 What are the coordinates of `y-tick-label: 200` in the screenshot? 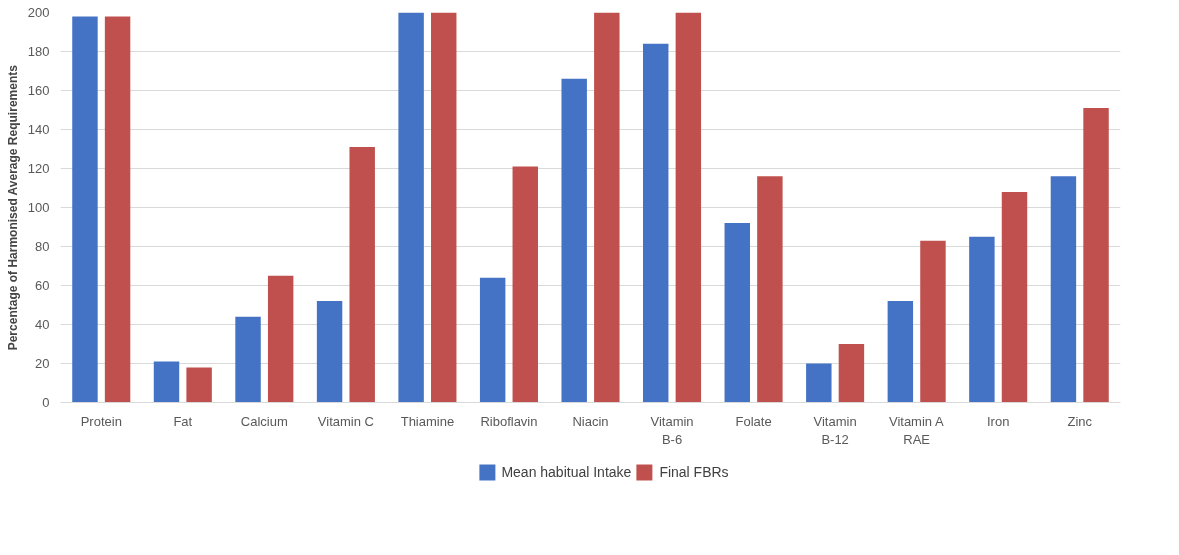 It's located at (38, 12).